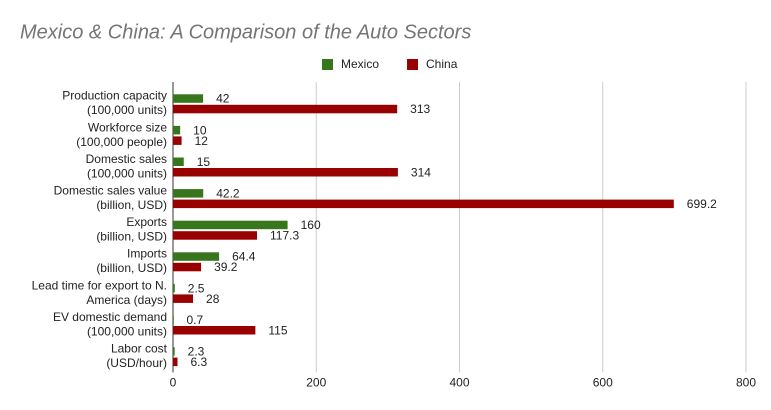  What do you see at coordinates (603, 383) in the screenshot?
I see `x-tick-label: 600` at bounding box center [603, 383].